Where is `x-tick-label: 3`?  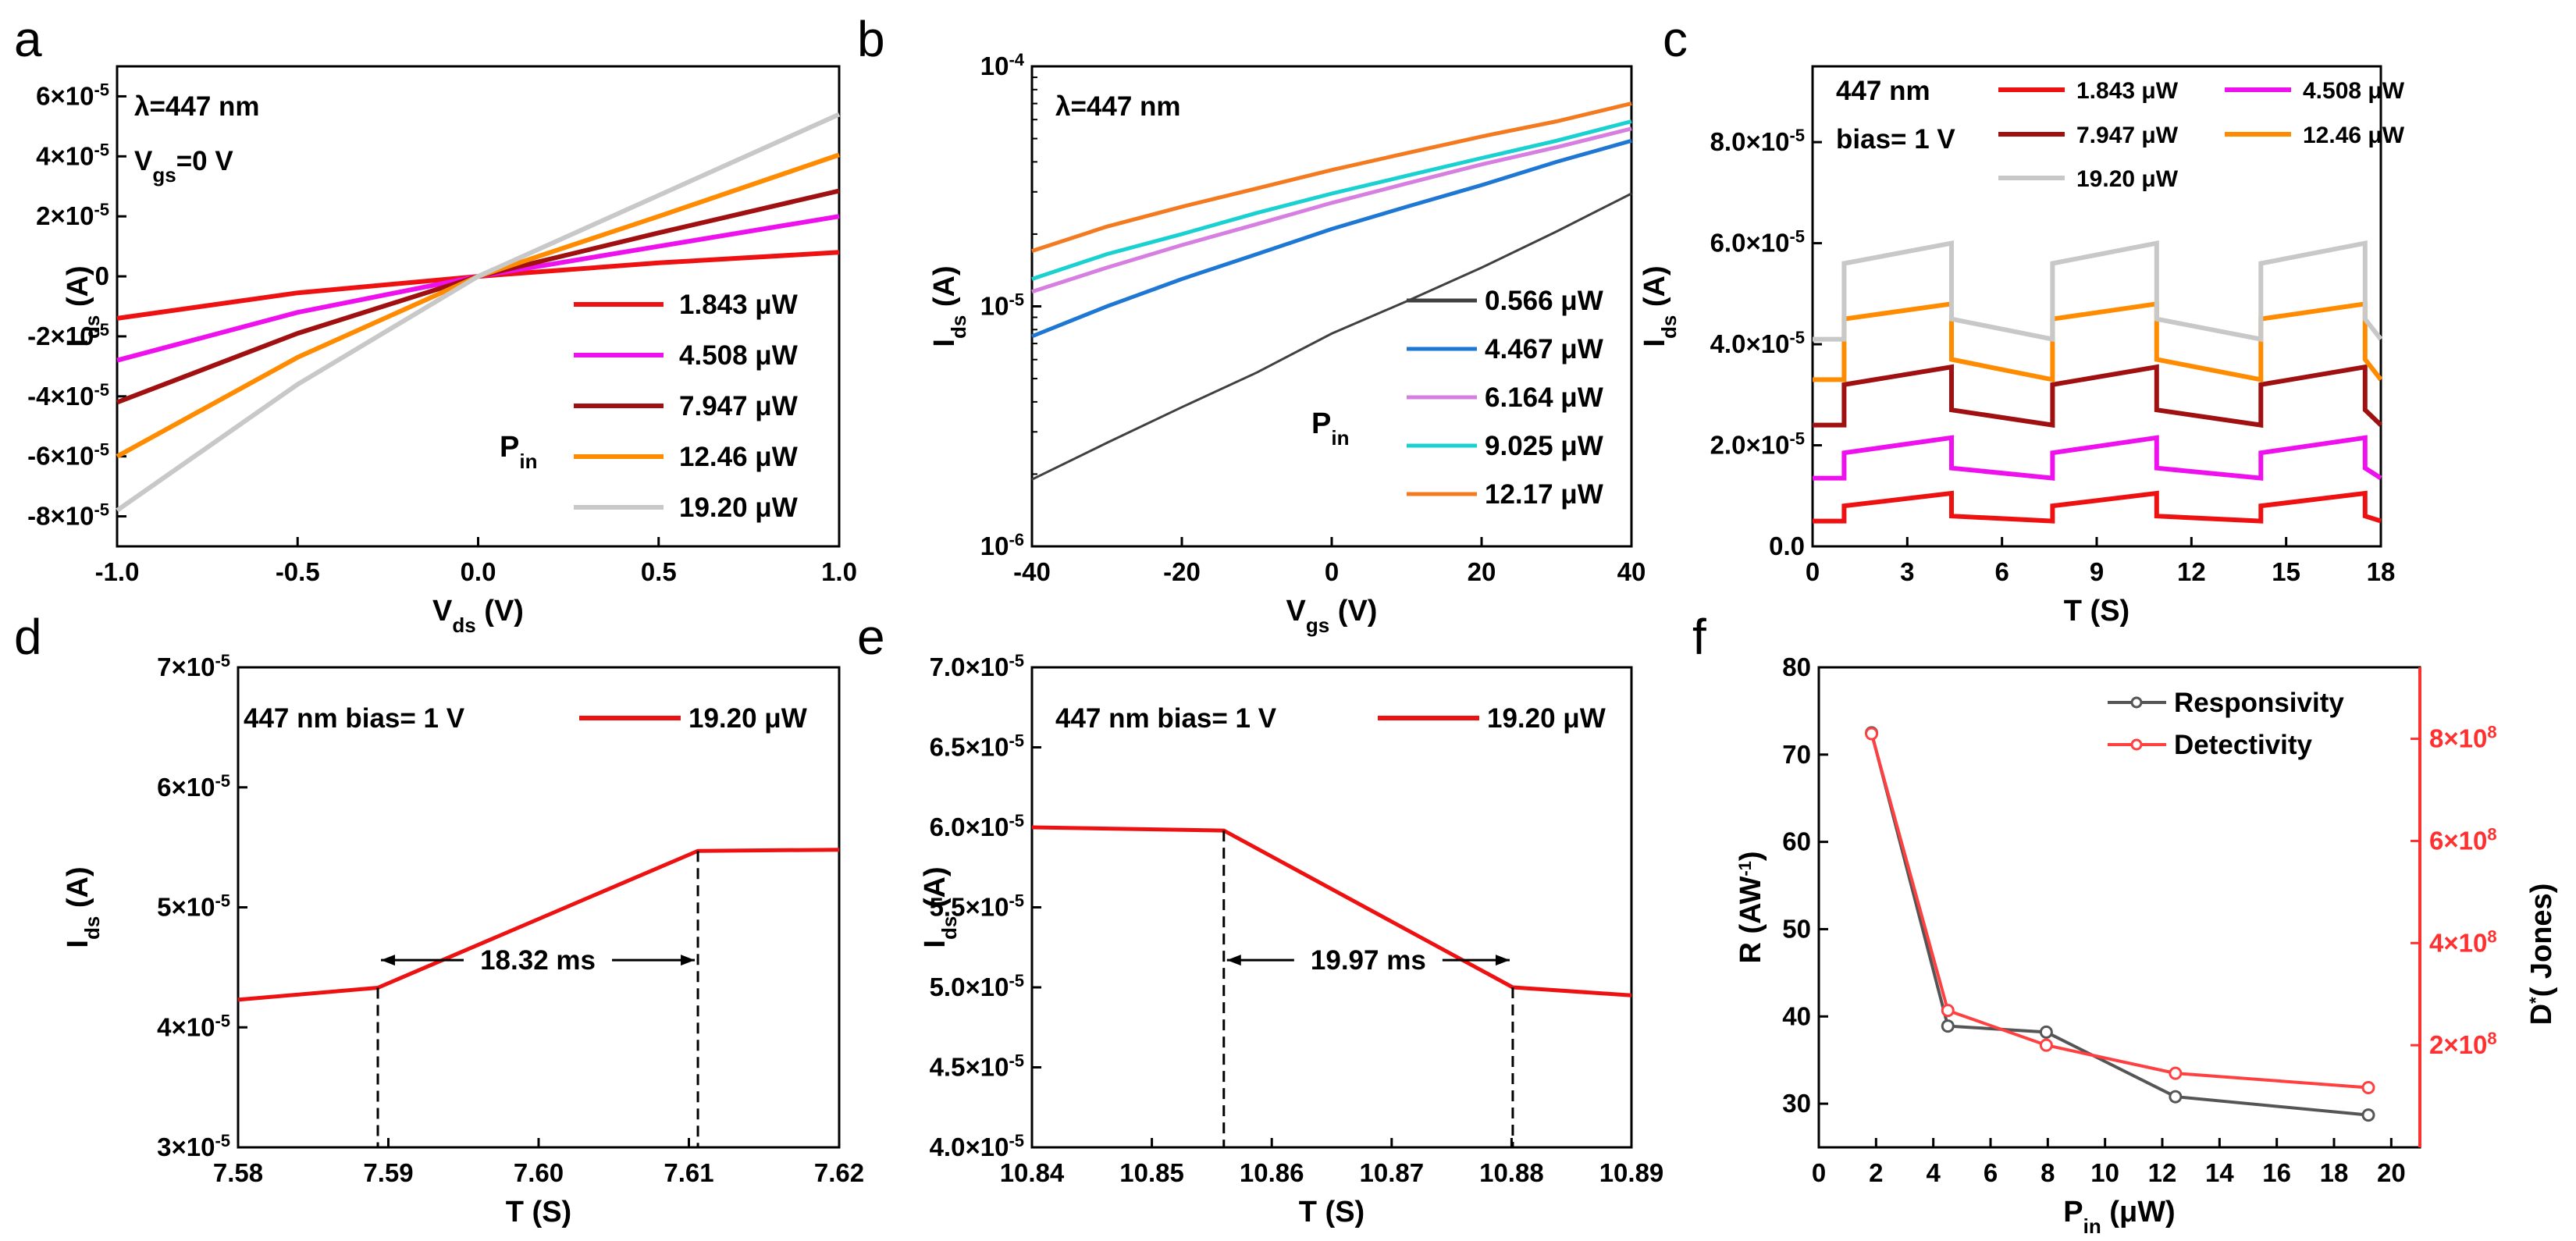
x-tick-label: 3 is located at coordinates (1907, 572).